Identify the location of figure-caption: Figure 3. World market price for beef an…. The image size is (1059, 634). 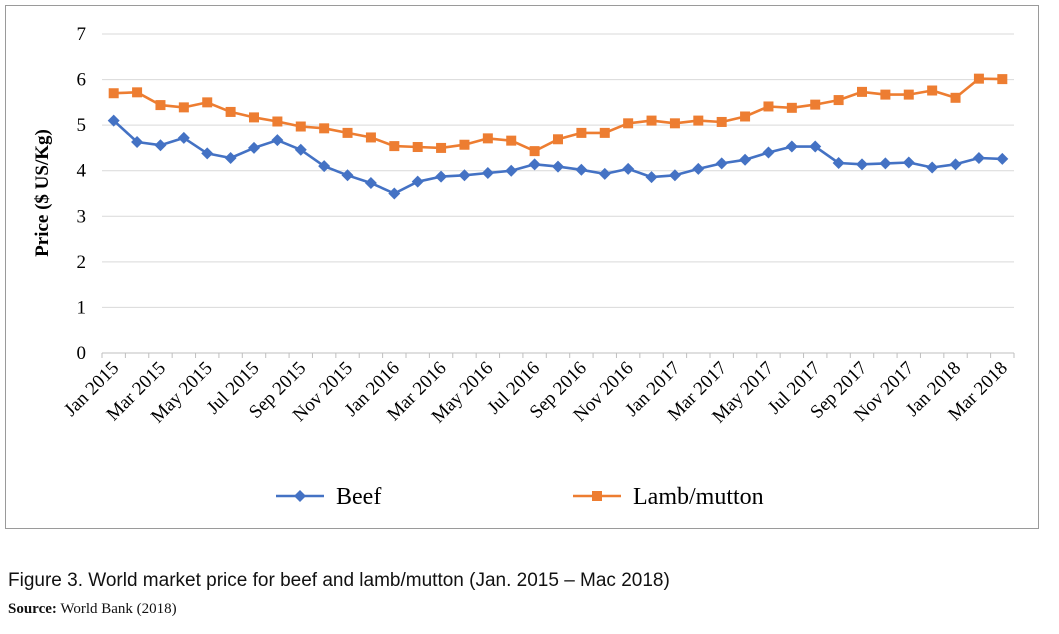
(339, 580).